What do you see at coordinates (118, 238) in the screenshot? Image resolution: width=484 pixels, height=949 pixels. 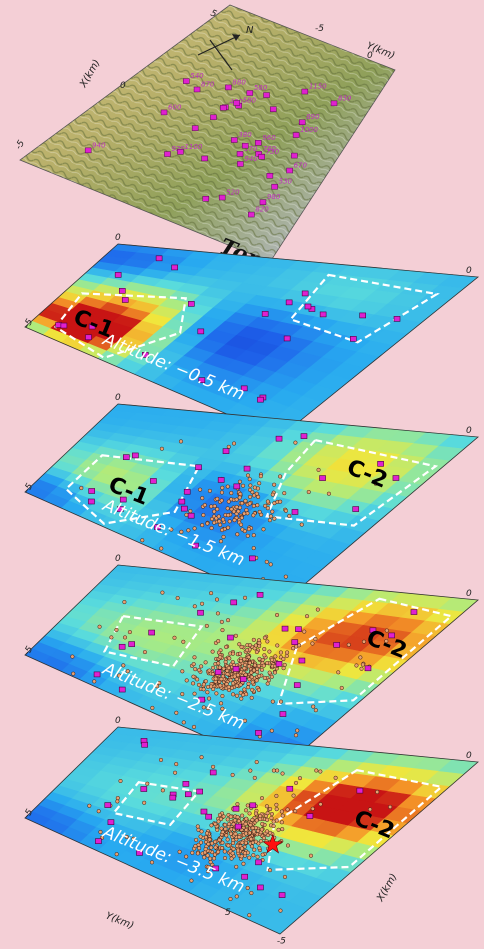 I see `layer-tick-label: 0` at bounding box center [118, 238].